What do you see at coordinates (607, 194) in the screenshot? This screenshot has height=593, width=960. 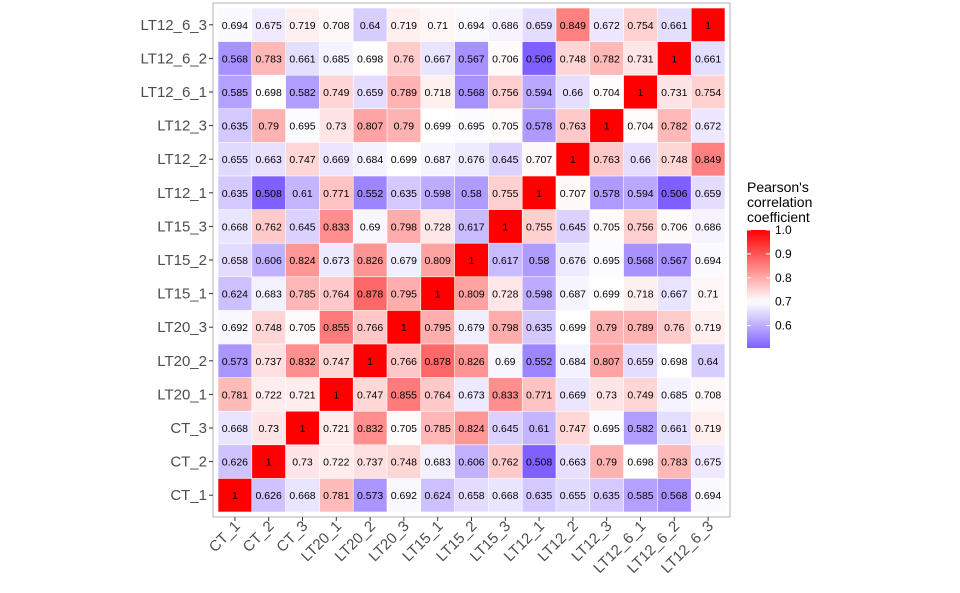 I see `cell-value-label: 0.578` at bounding box center [607, 194].